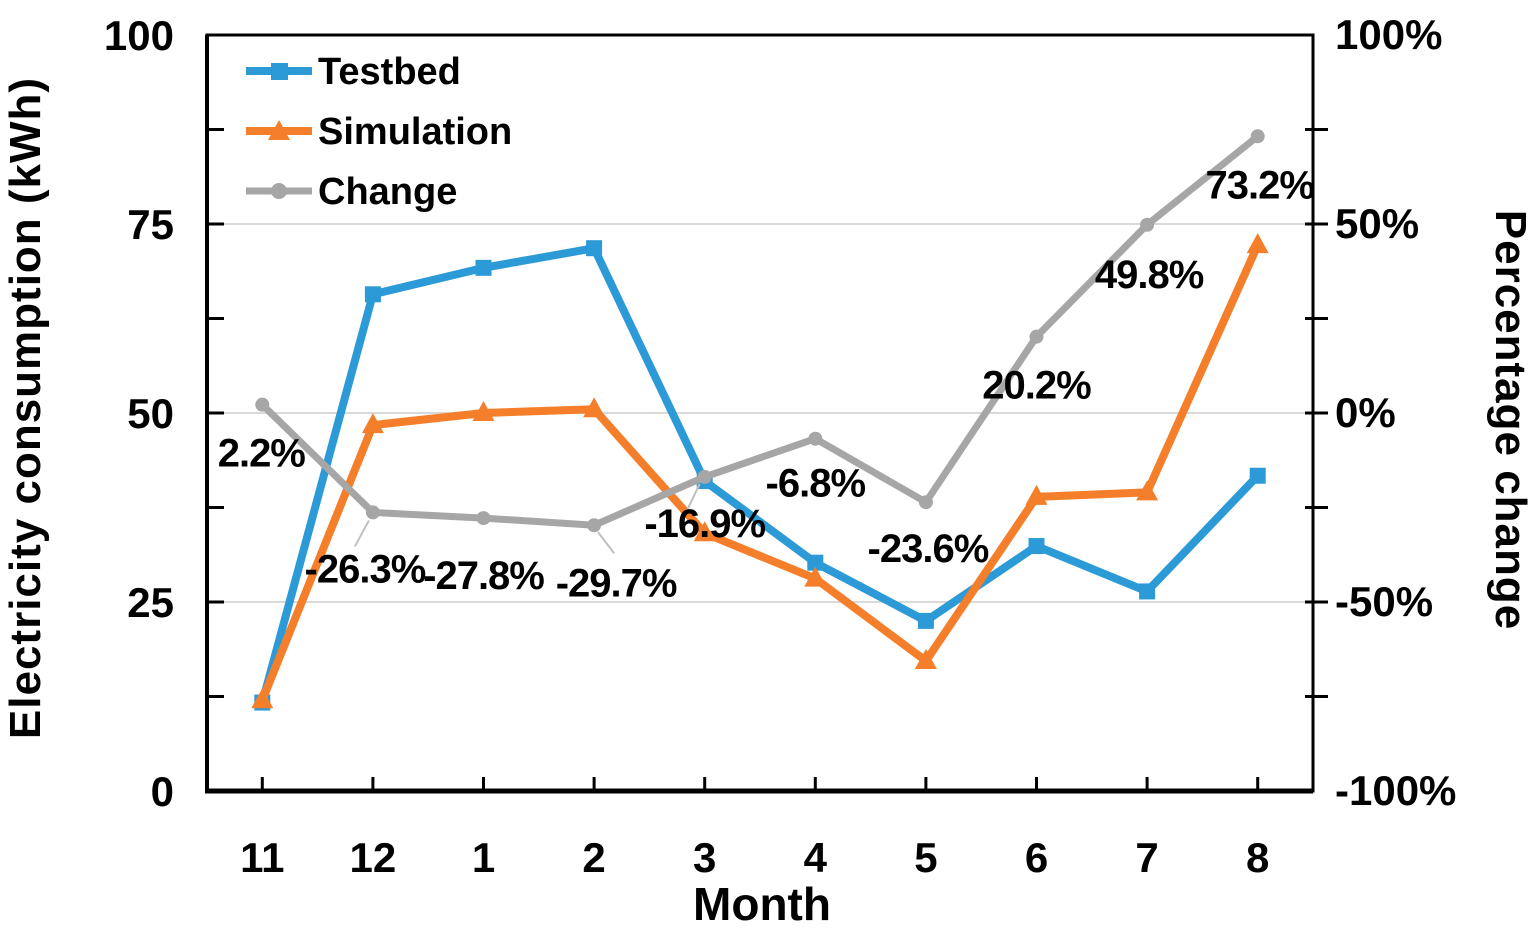 This screenshot has height=944, width=1530. What do you see at coordinates (1036, 386) in the screenshot?
I see `change-data-label: 20.2%` at bounding box center [1036, 386].